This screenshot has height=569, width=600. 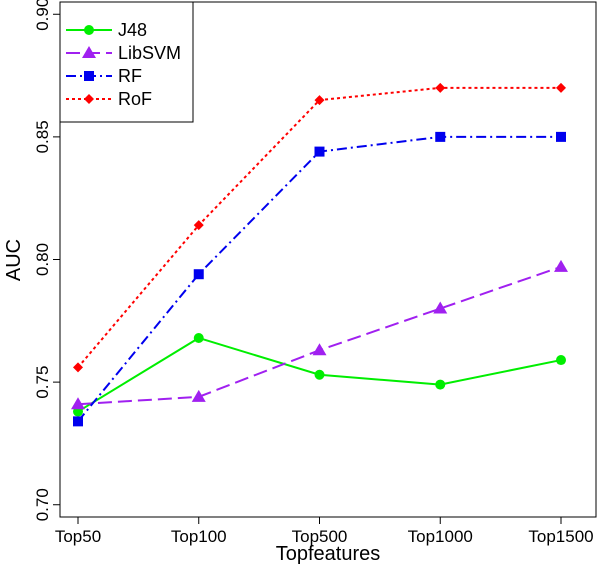 I want to click on y-axis: 0.70 0.75 0.80 0.85 0.90, so click(x=46, y=260).